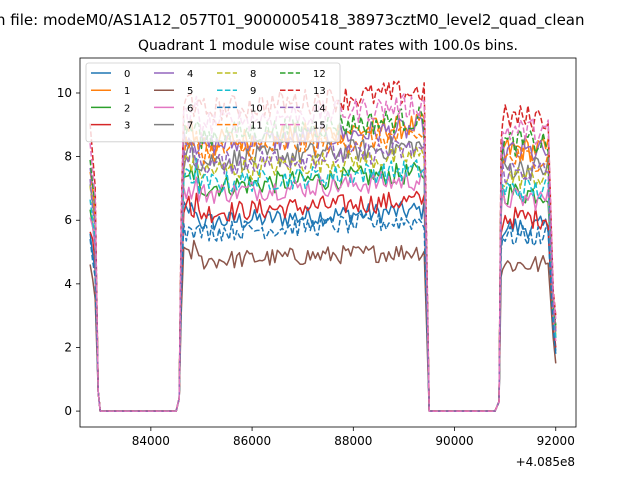 This screenshot has height=480, width=640. I want to click on x-tick-label: 90000, so click(454, 441).